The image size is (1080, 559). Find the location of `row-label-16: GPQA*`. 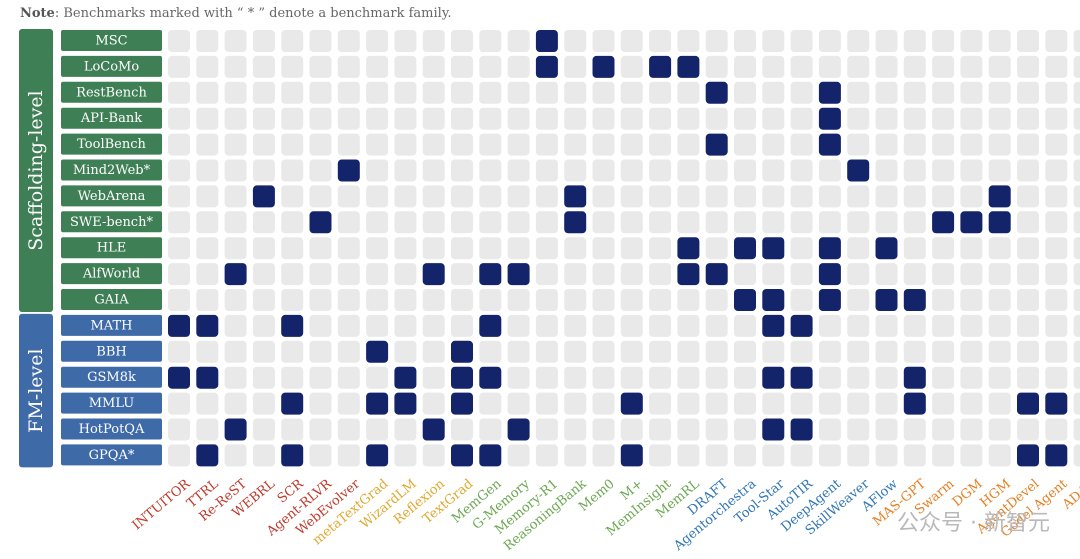

row-label-16: GPQA* is located at coordinates (112, 455).